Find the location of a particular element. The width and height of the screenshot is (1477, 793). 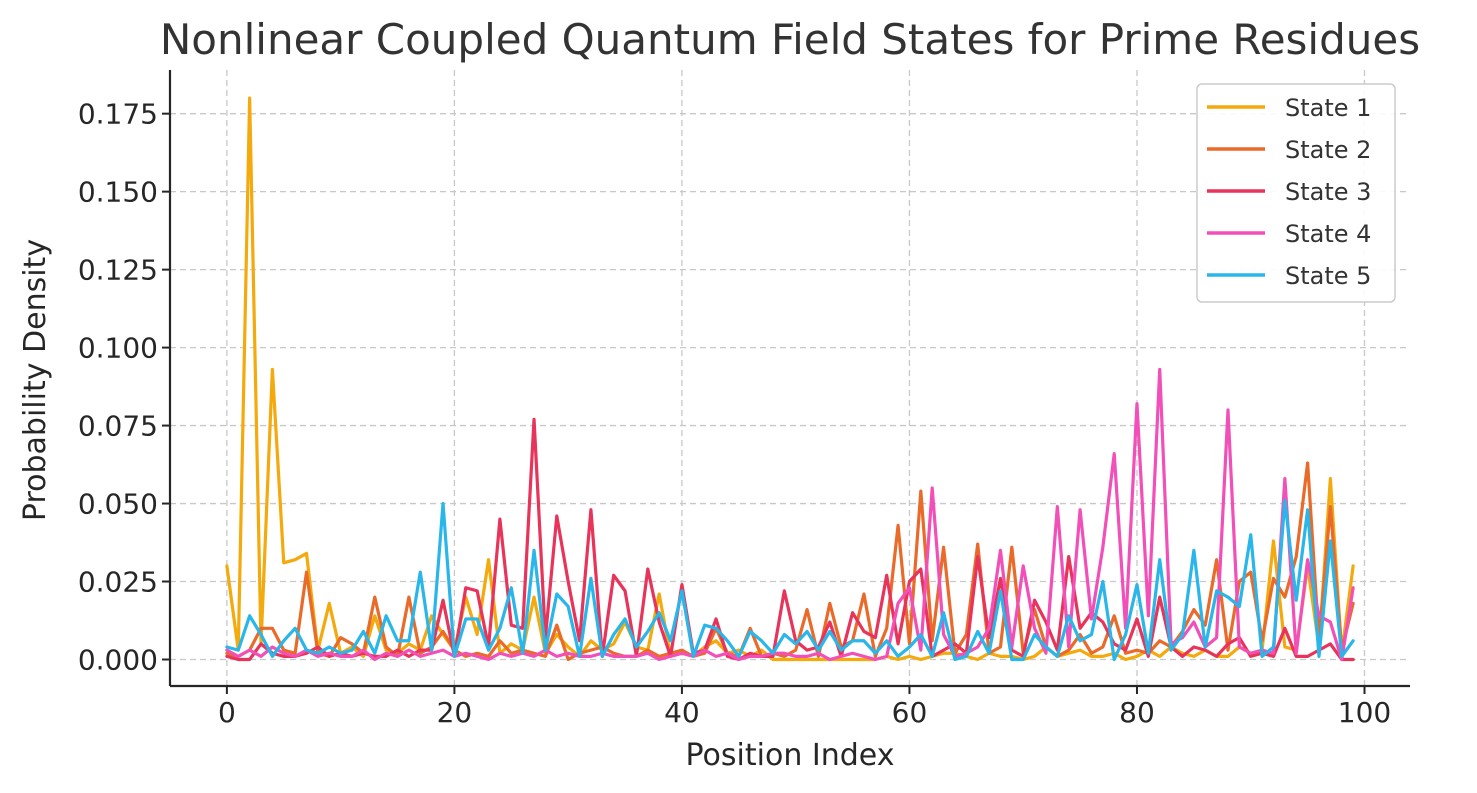

x-axis-label: Position Index is located at coordinates (790, 755).